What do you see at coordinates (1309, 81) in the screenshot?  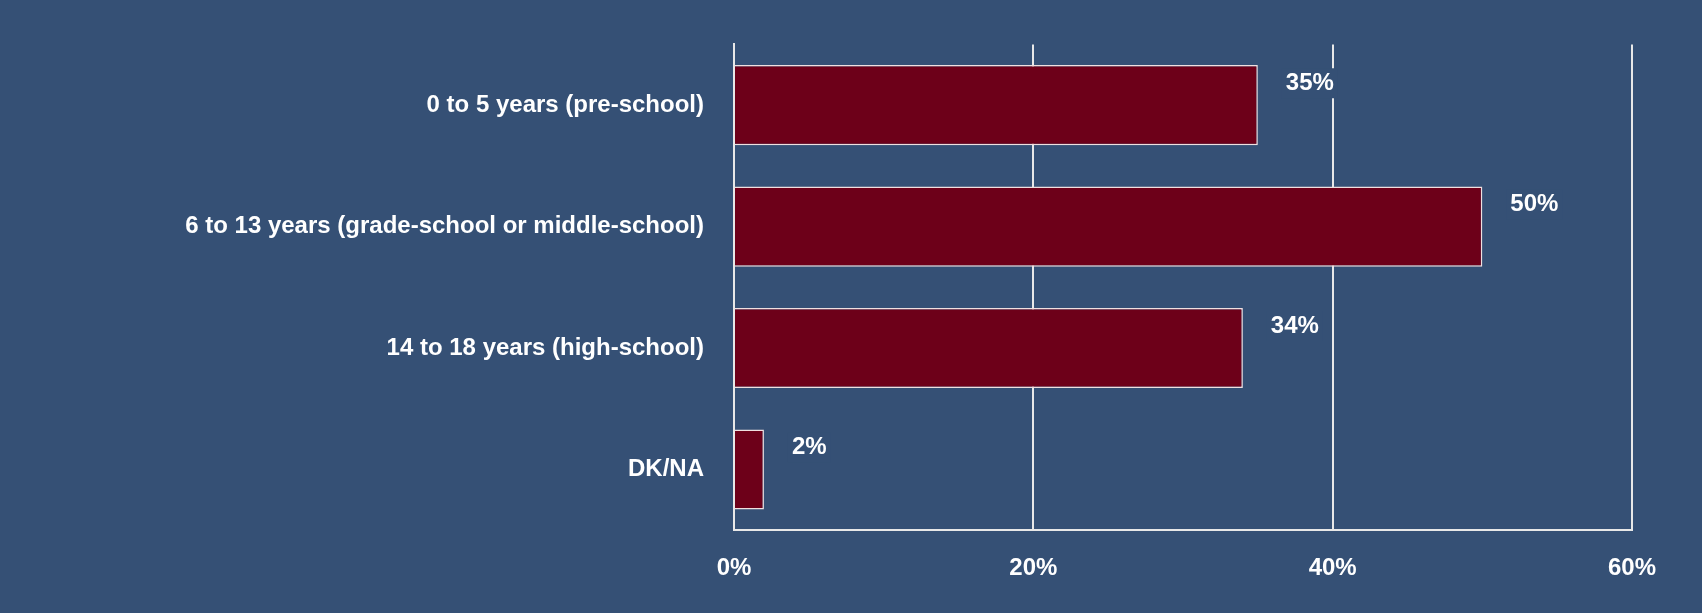 I see `data-label: 35%` at bounding box center [1309, 81].